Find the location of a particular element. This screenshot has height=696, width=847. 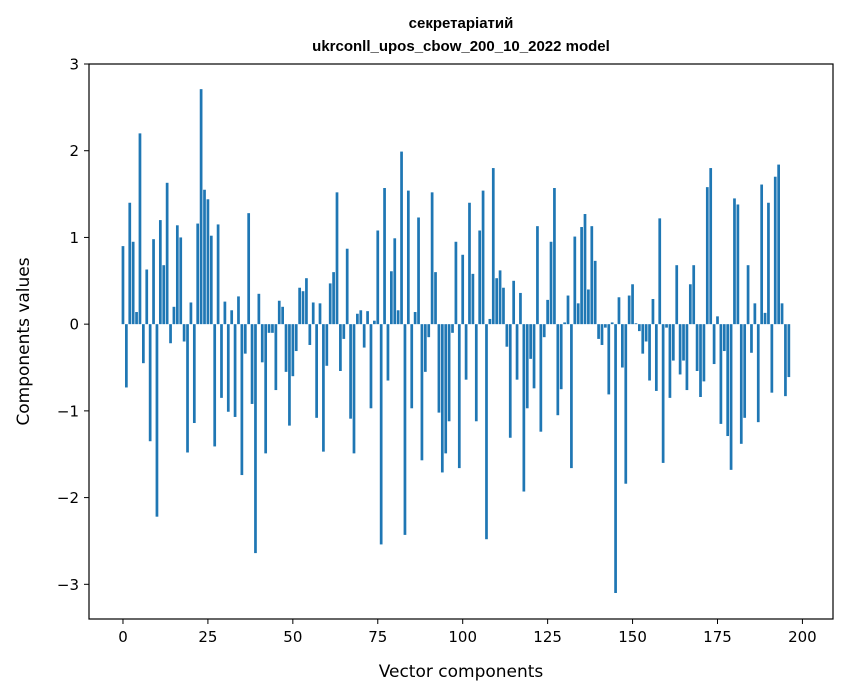

x-tick-label-75: 75 is located at coordinates (377, 637).